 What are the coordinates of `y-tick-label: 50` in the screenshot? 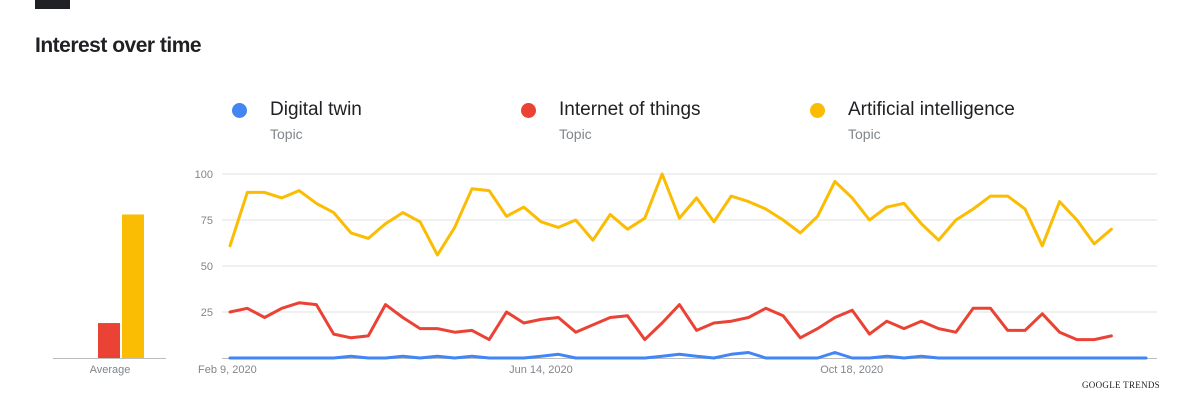 It's located at (207, 267).